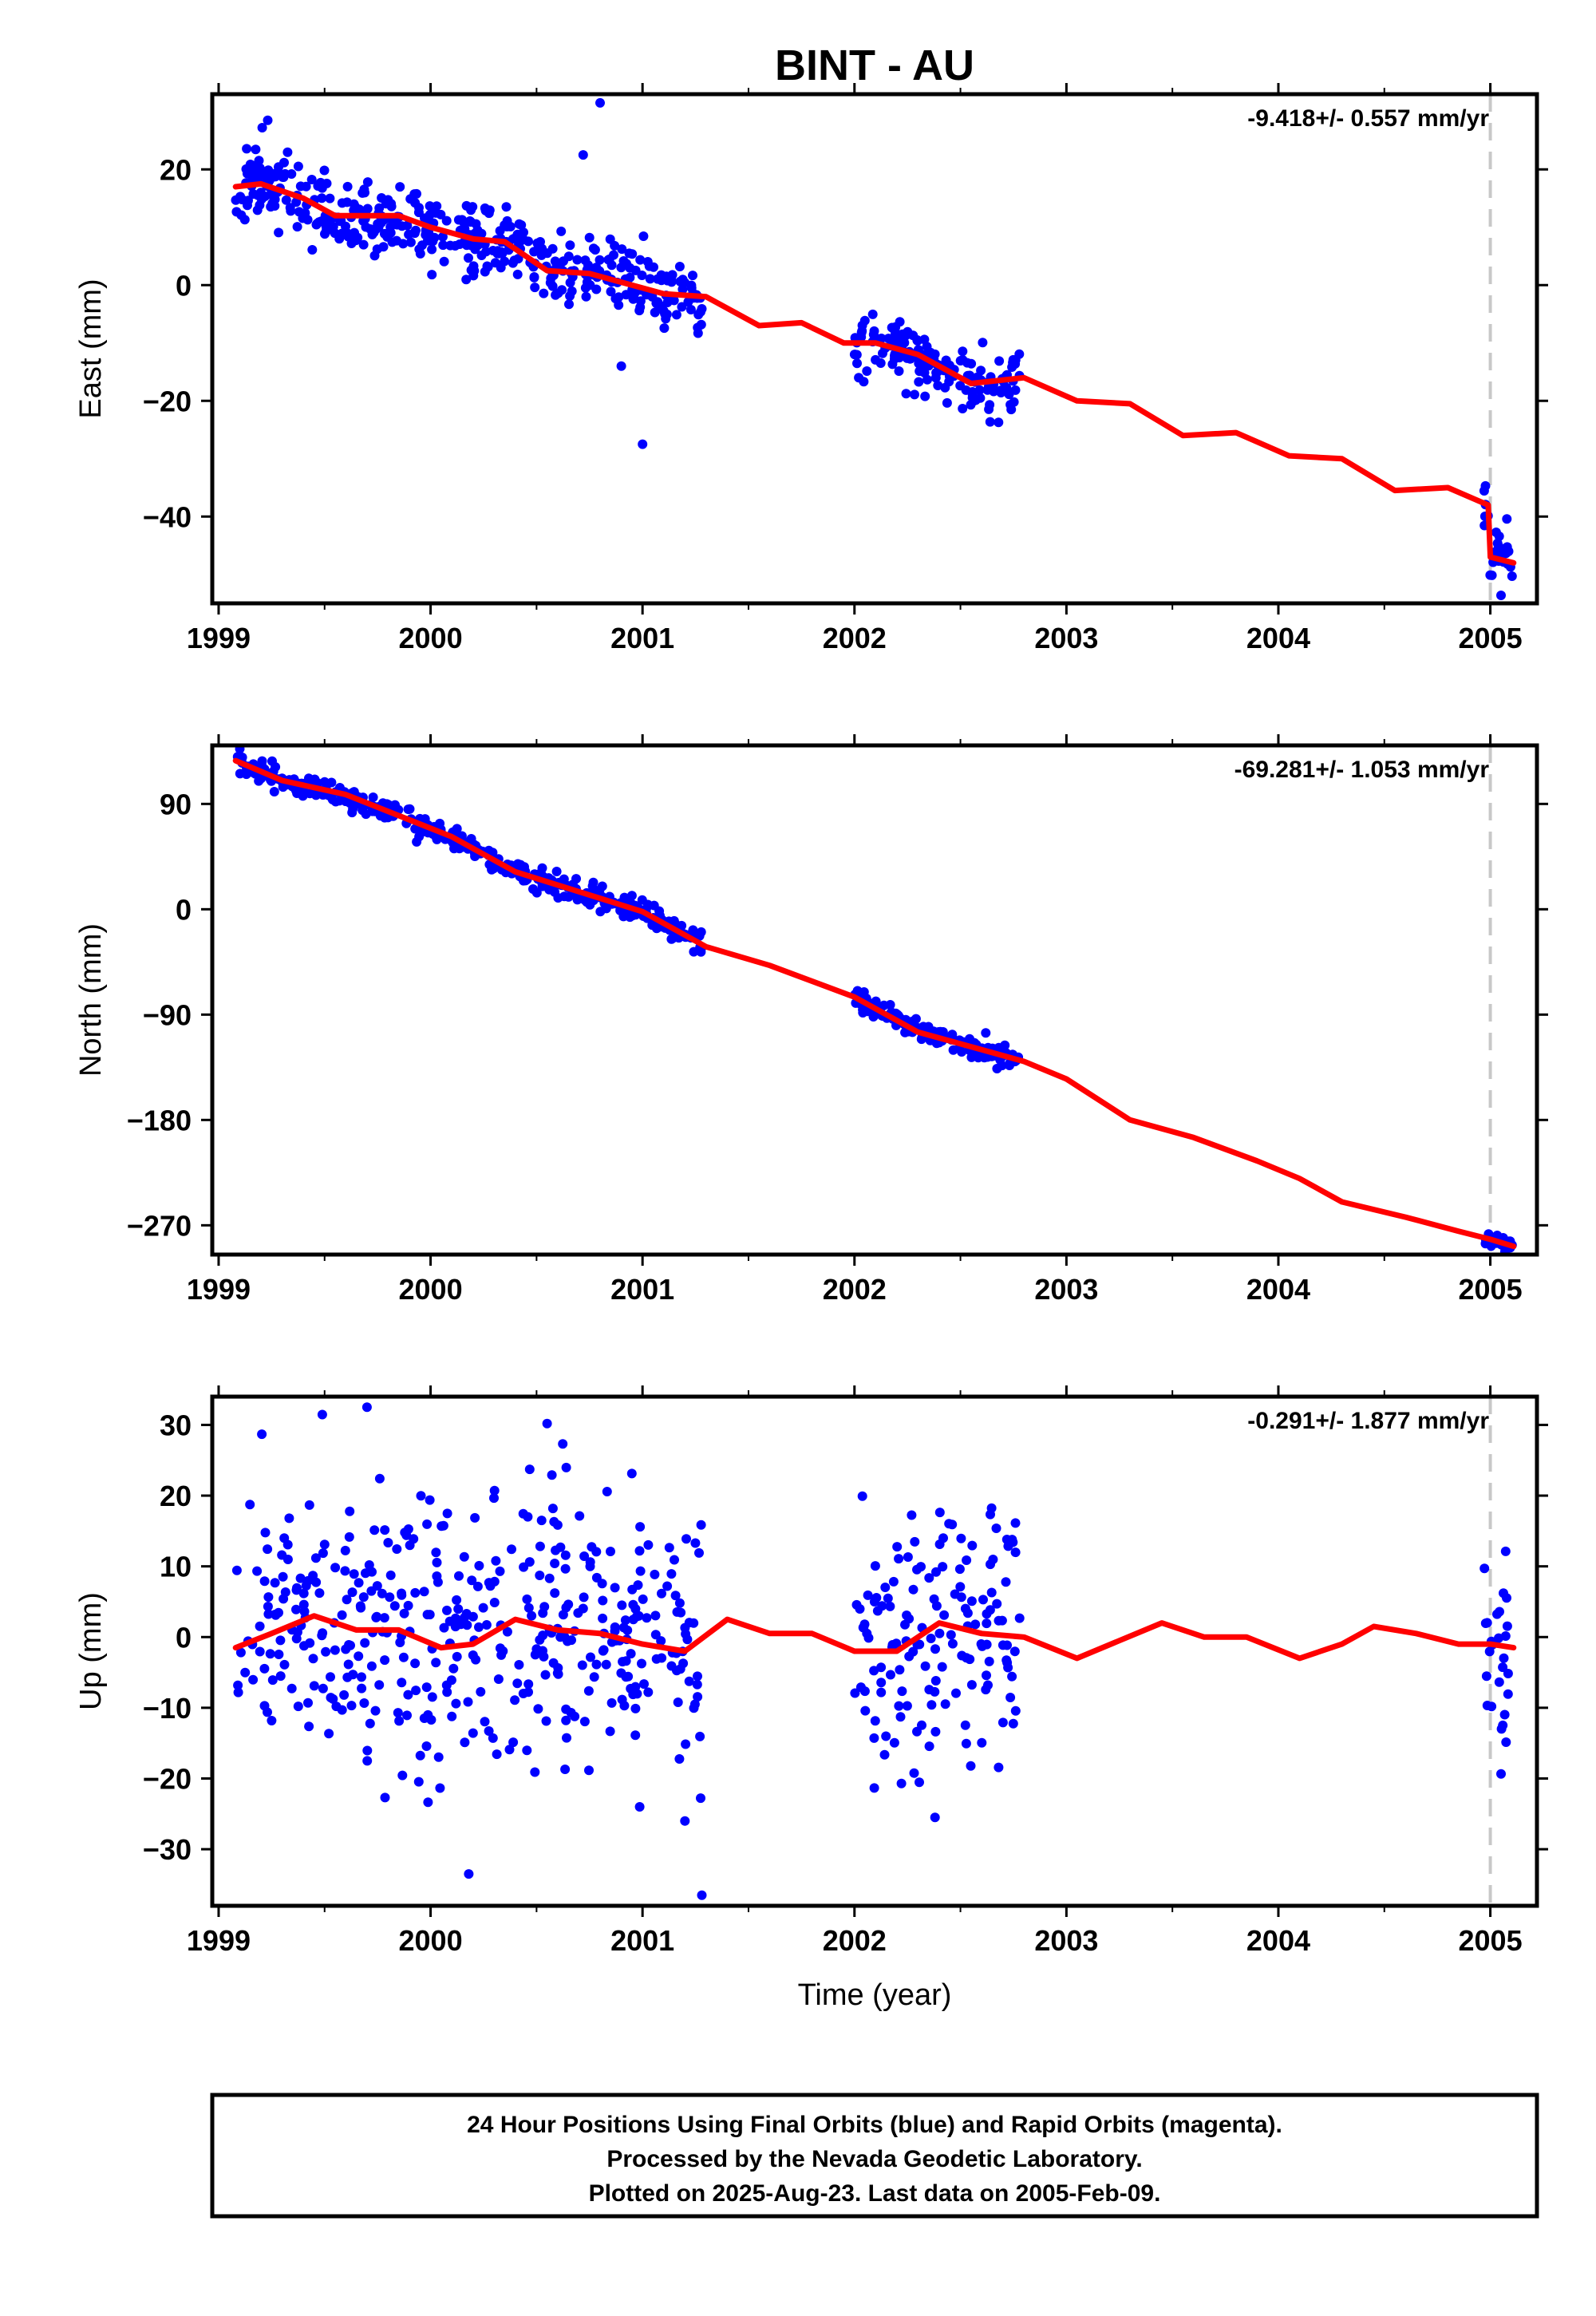  I want to click on y-tick-label: 30, so click(176, 1425).